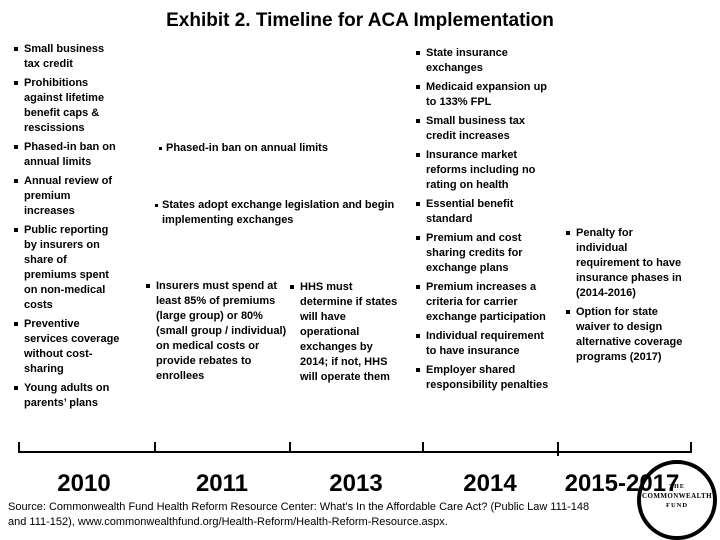  I want to click on list-item: State insurance exchanges, so click(483, 61).